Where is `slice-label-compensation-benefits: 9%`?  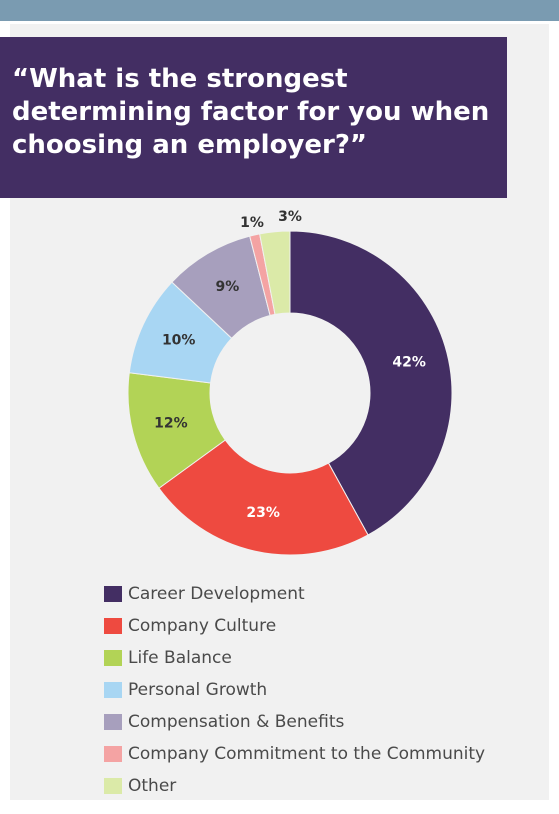 slice-label-compensation-benefits: 9% is located at coordinates (227, 287).